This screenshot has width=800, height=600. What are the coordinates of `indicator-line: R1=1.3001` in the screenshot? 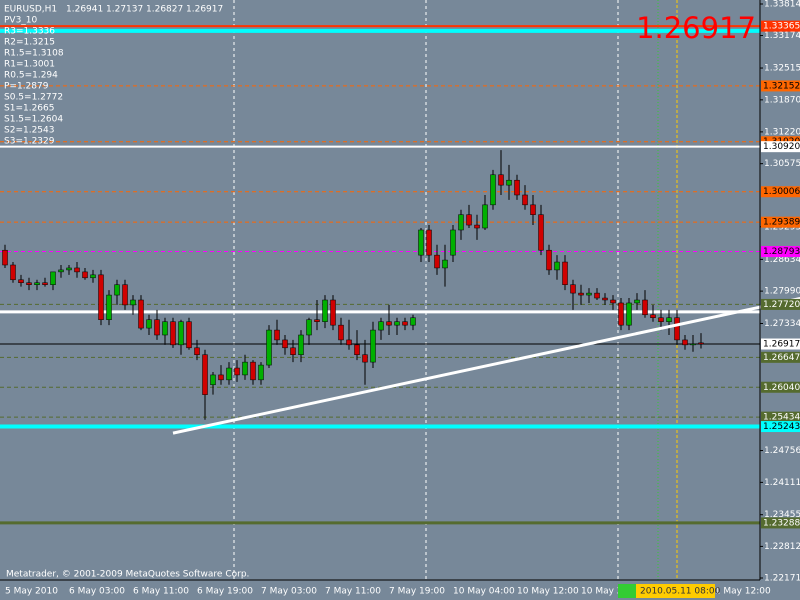 It's located at (29, 65).